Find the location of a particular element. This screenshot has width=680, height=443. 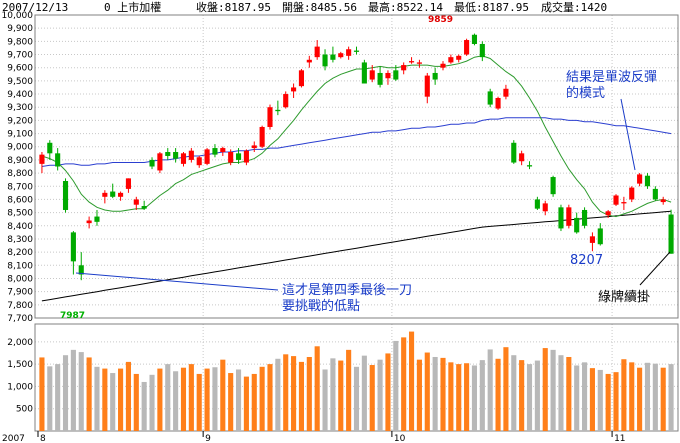

price-tick-label: 10,000 is located at coordinates (18, 16).